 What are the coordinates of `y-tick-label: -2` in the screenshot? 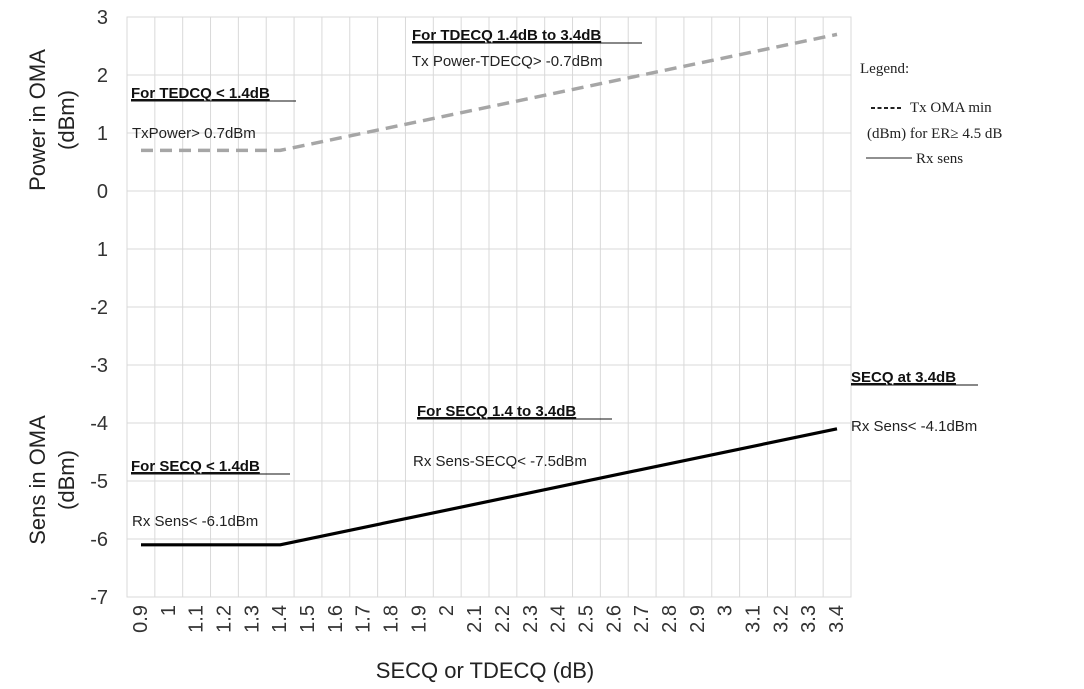 It's located at (99, 308).